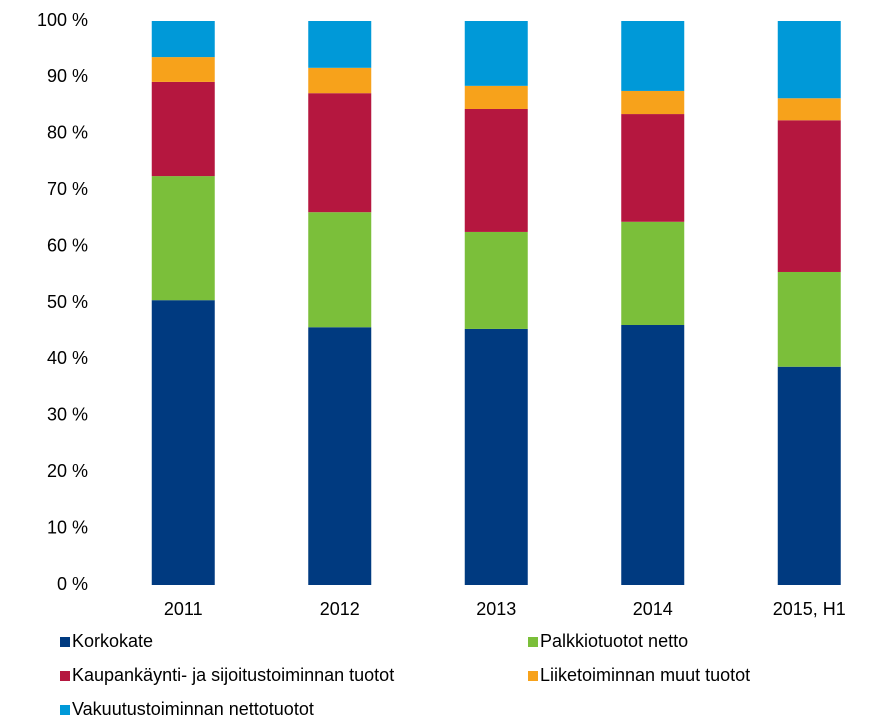  I want to click on x-tick-label: 2014, so click(653, 609).